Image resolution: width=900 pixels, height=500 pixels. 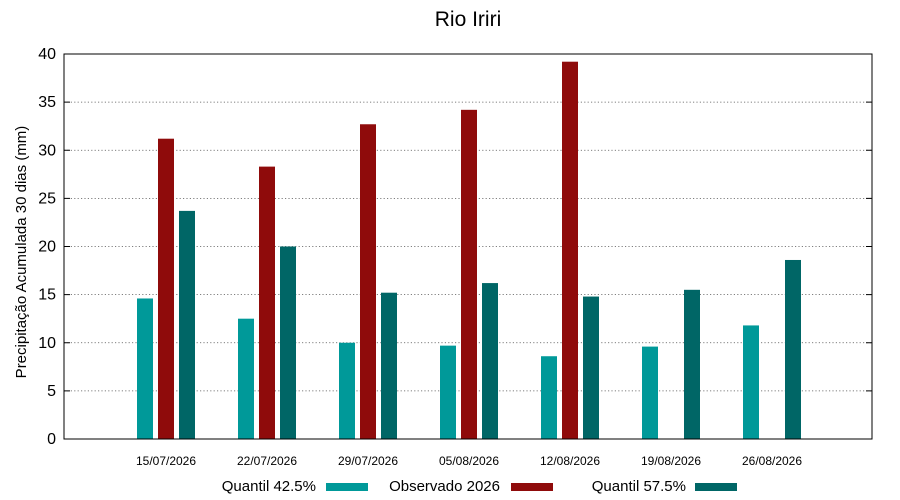 What do you see at coordinates (47, 54) in the screenshot?
I see `y-tick-label: 40` at bounding box center [47, 54].